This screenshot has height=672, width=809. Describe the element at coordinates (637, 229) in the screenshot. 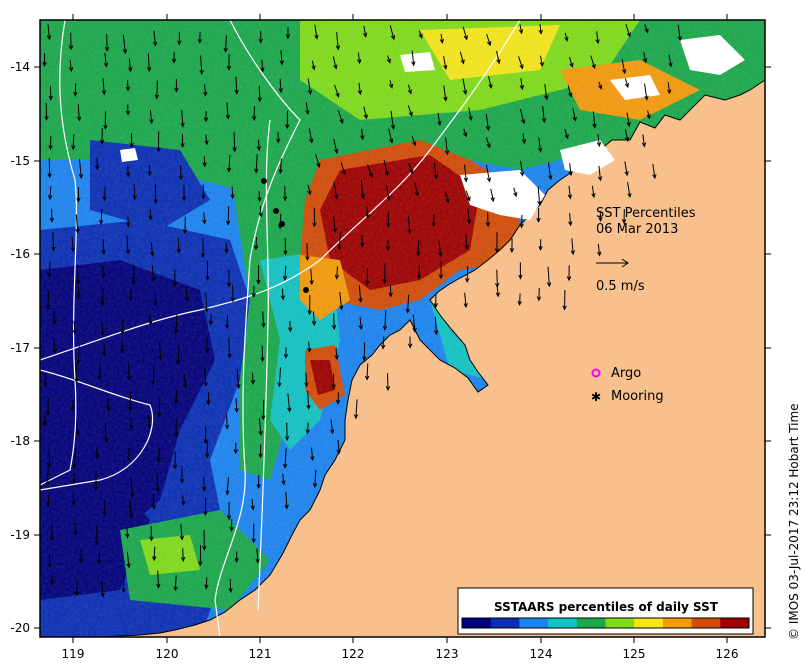

I see `map-date: 06 Mar 2013` at that location.